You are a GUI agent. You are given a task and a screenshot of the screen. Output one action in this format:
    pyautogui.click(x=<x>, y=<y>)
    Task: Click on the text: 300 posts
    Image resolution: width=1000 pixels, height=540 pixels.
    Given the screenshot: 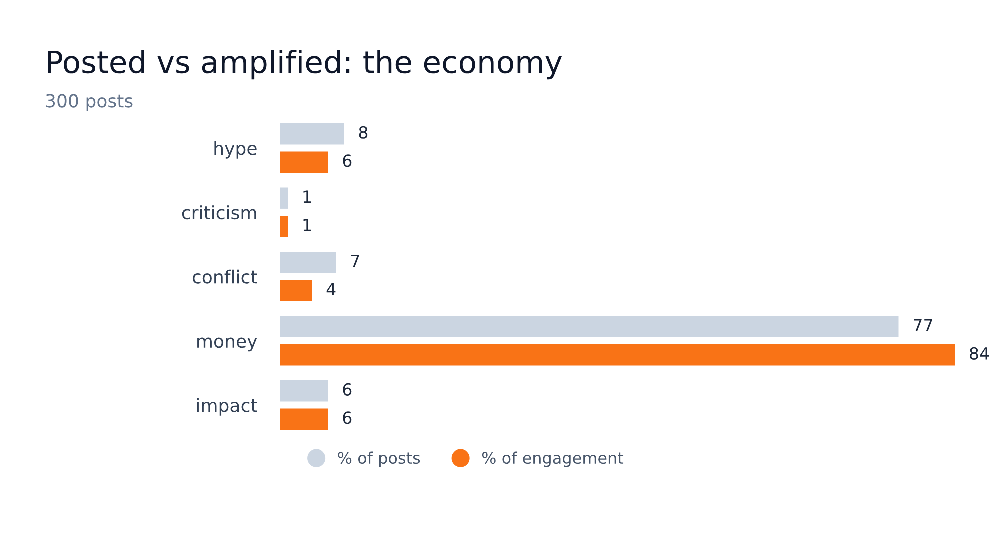 What is the action you would take?
    pyautogui.click(x=89, y=103)
    